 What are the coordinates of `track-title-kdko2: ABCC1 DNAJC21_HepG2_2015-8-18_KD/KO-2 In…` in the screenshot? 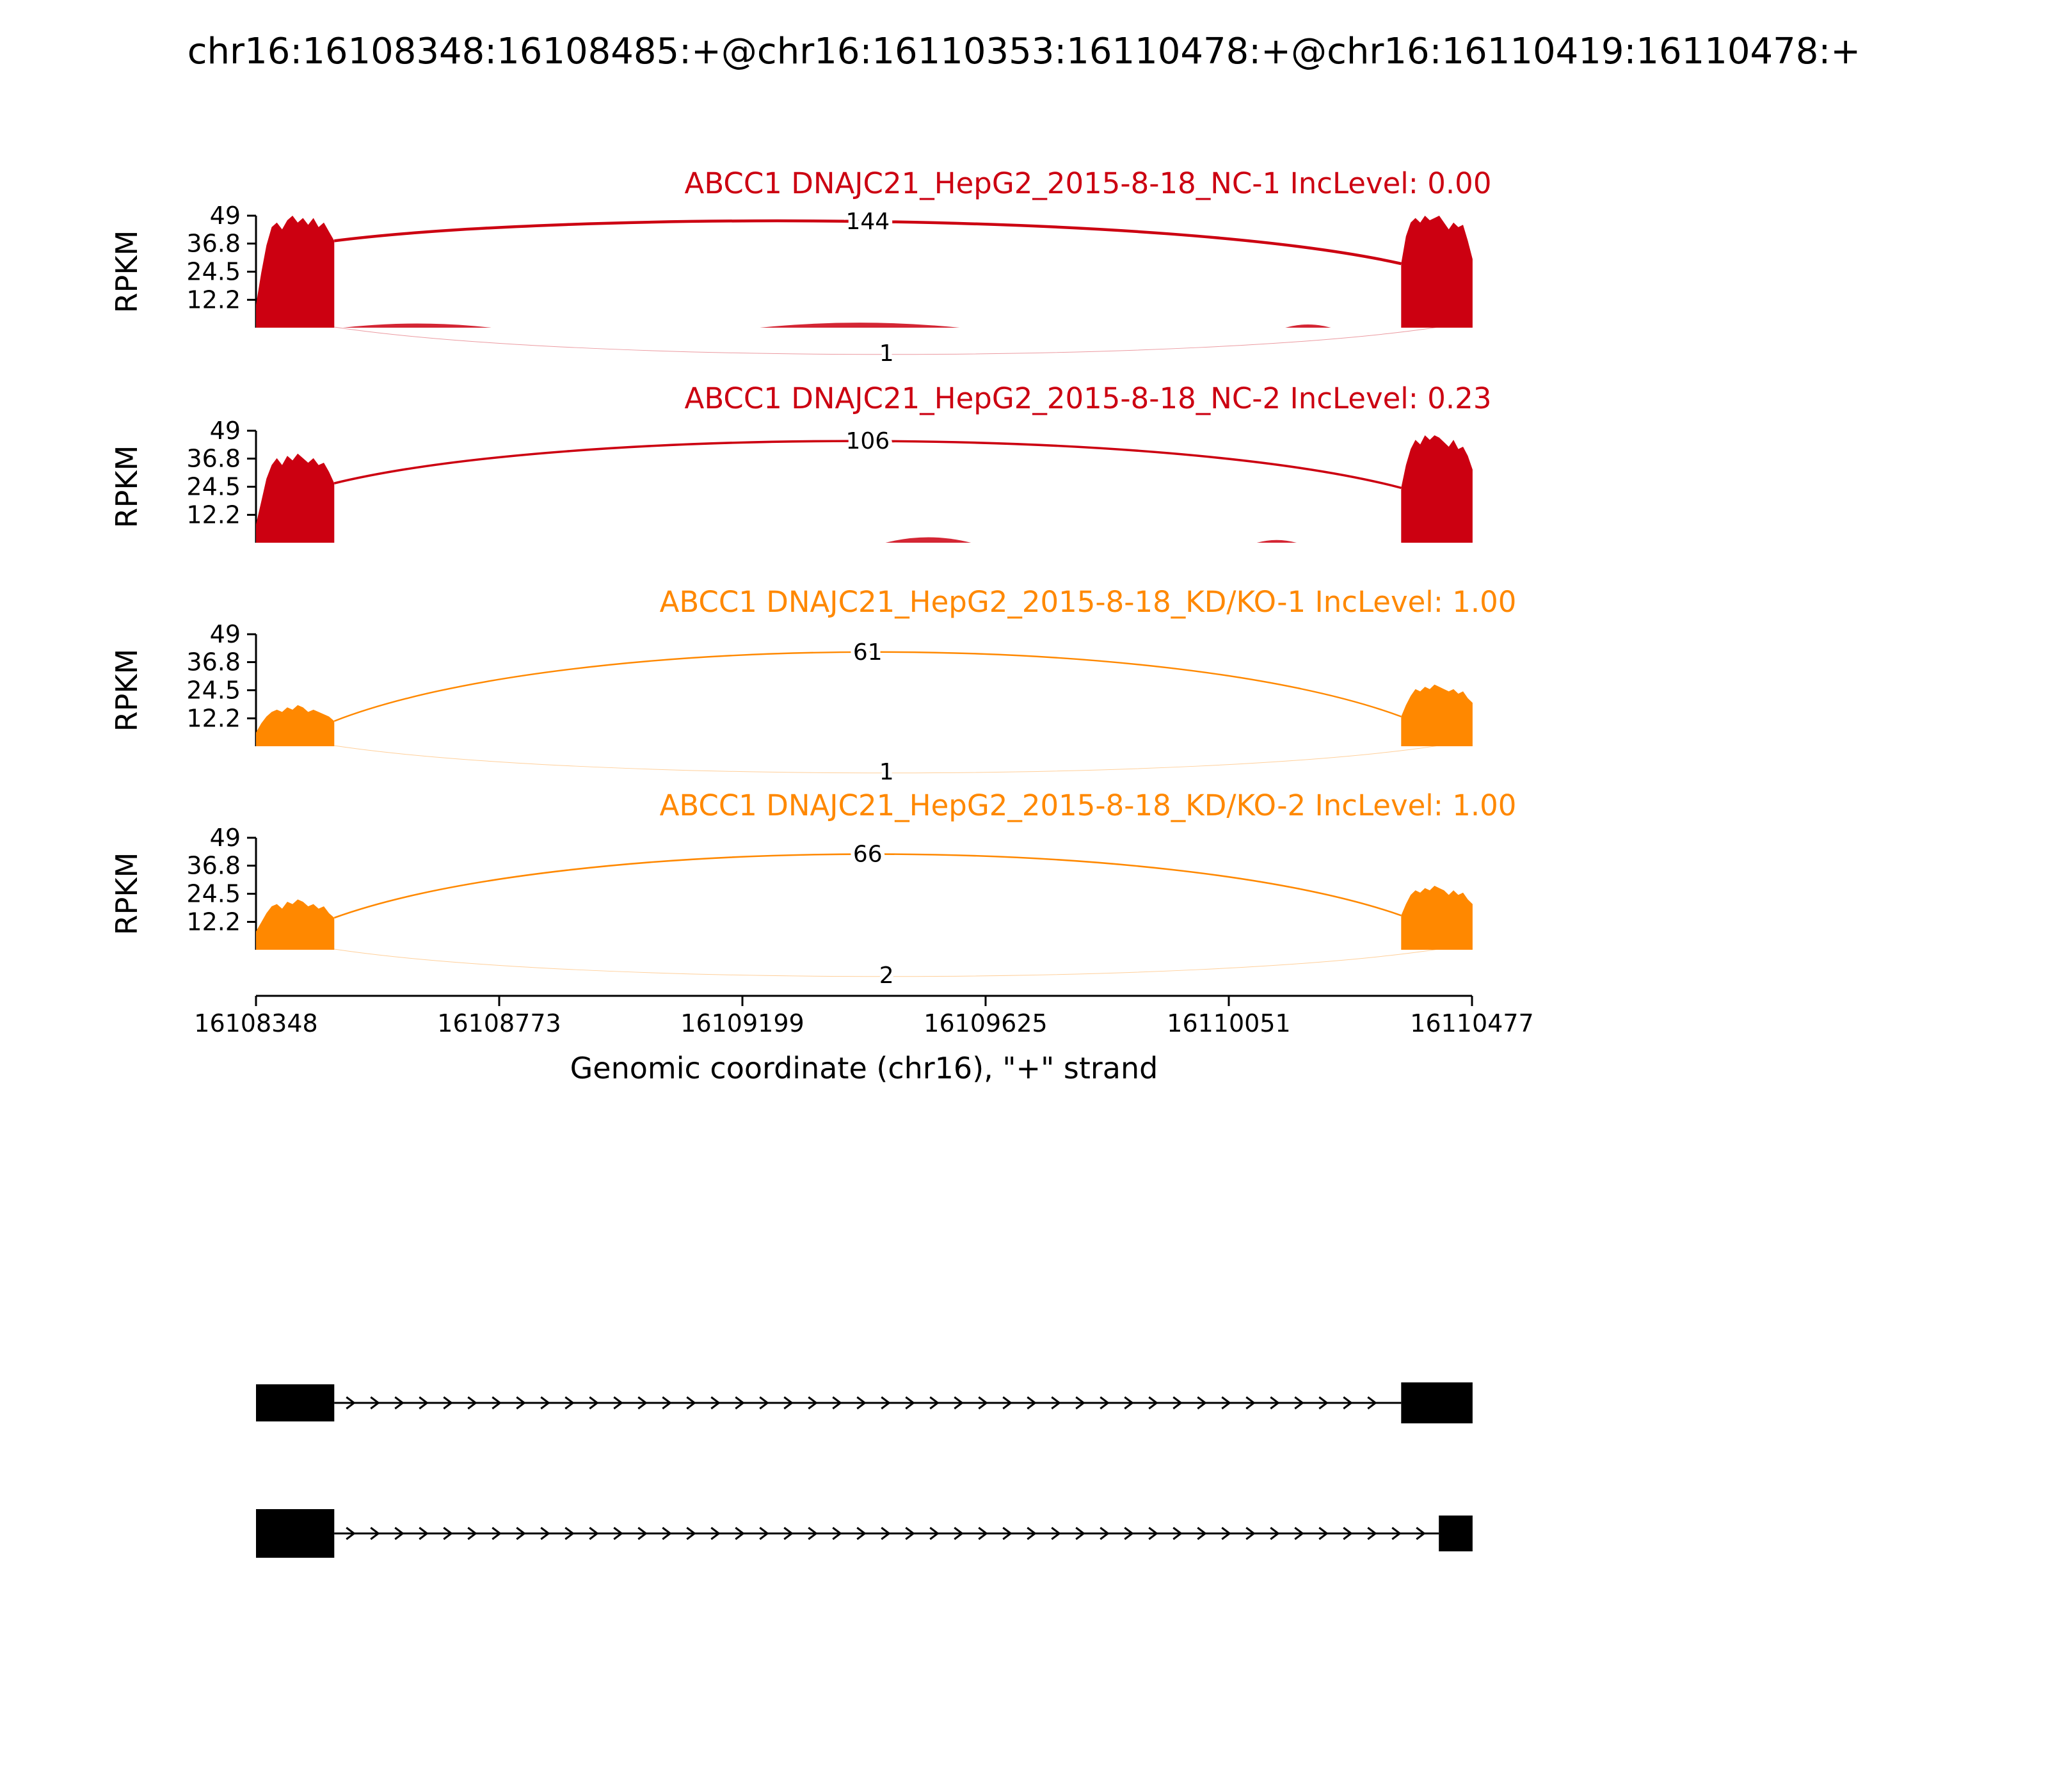 It's located at (1088, 805).